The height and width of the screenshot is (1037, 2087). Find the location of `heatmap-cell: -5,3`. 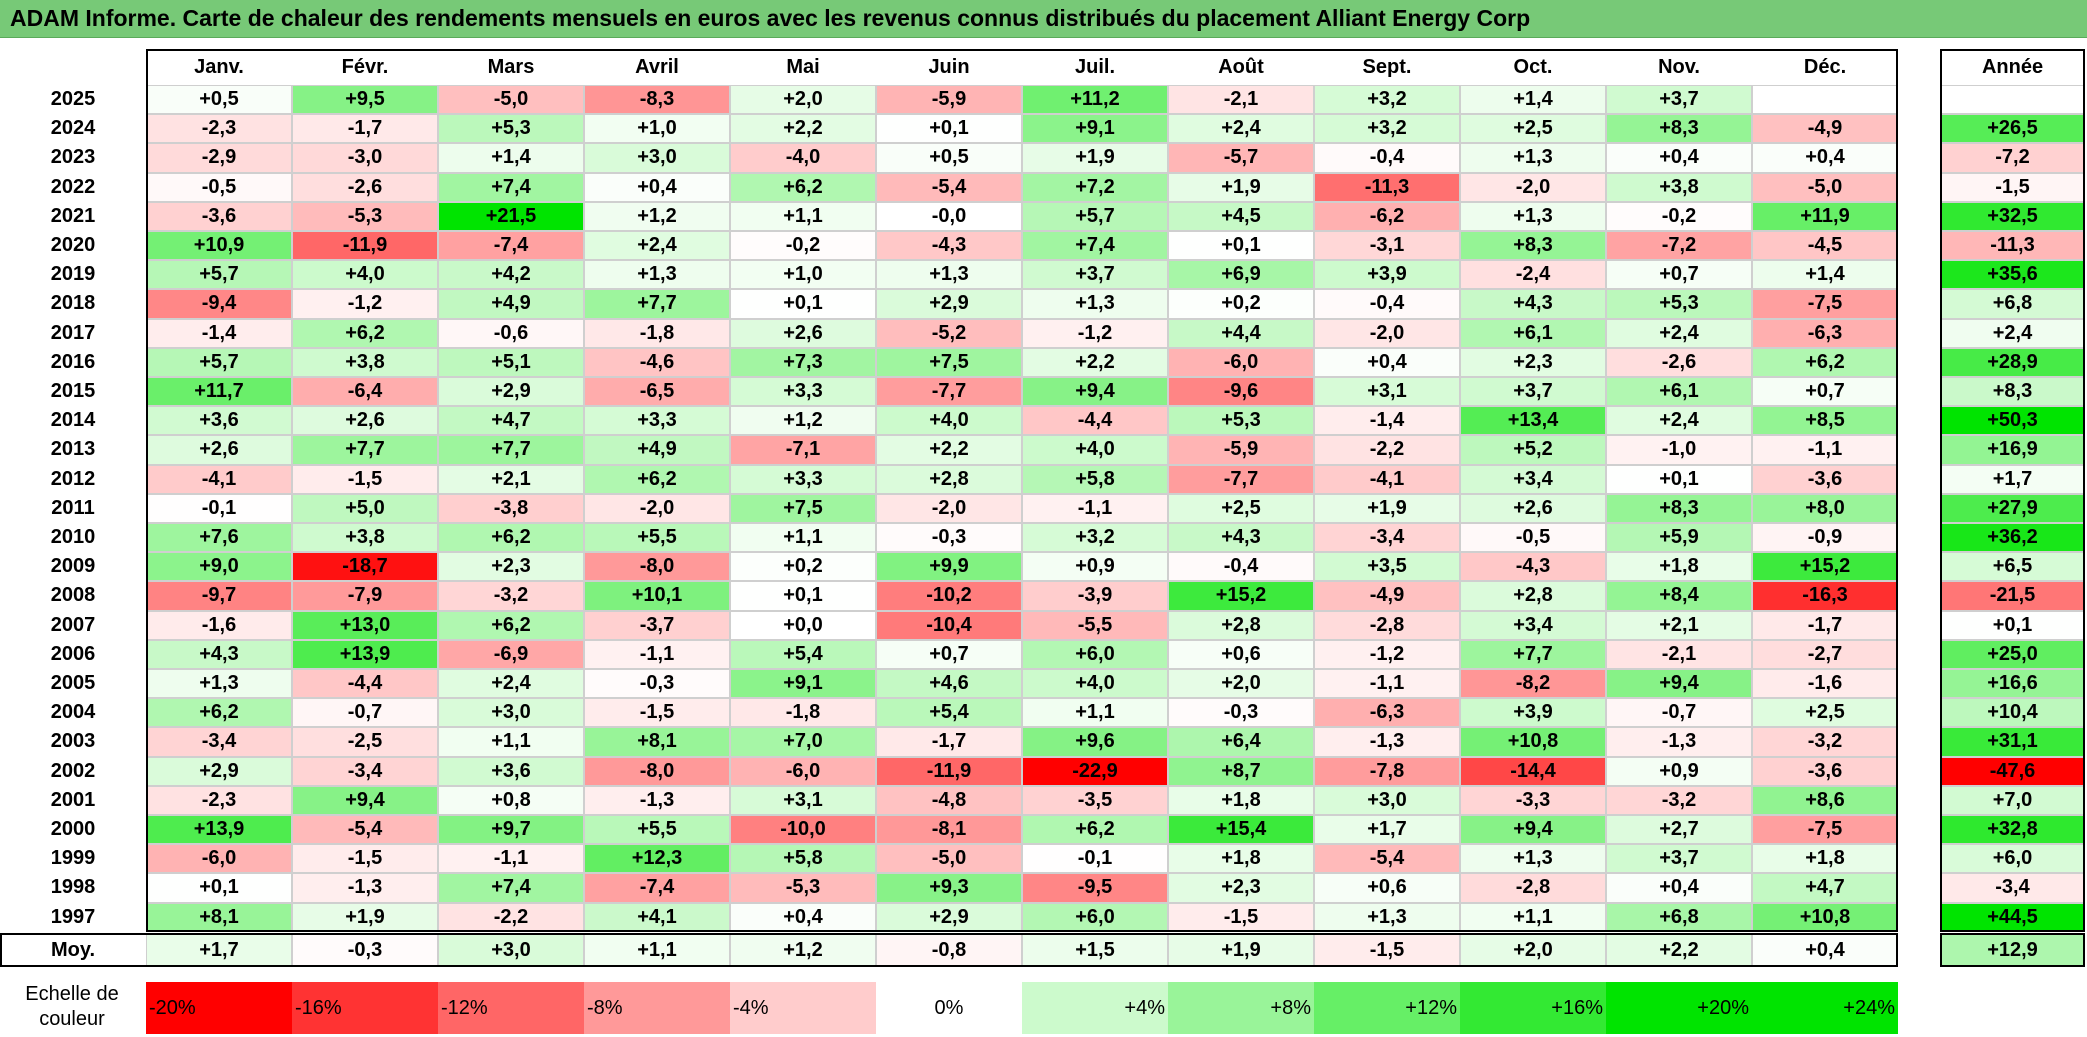

heatmap-cell: -5,3 is located at coordinates (803, 888).